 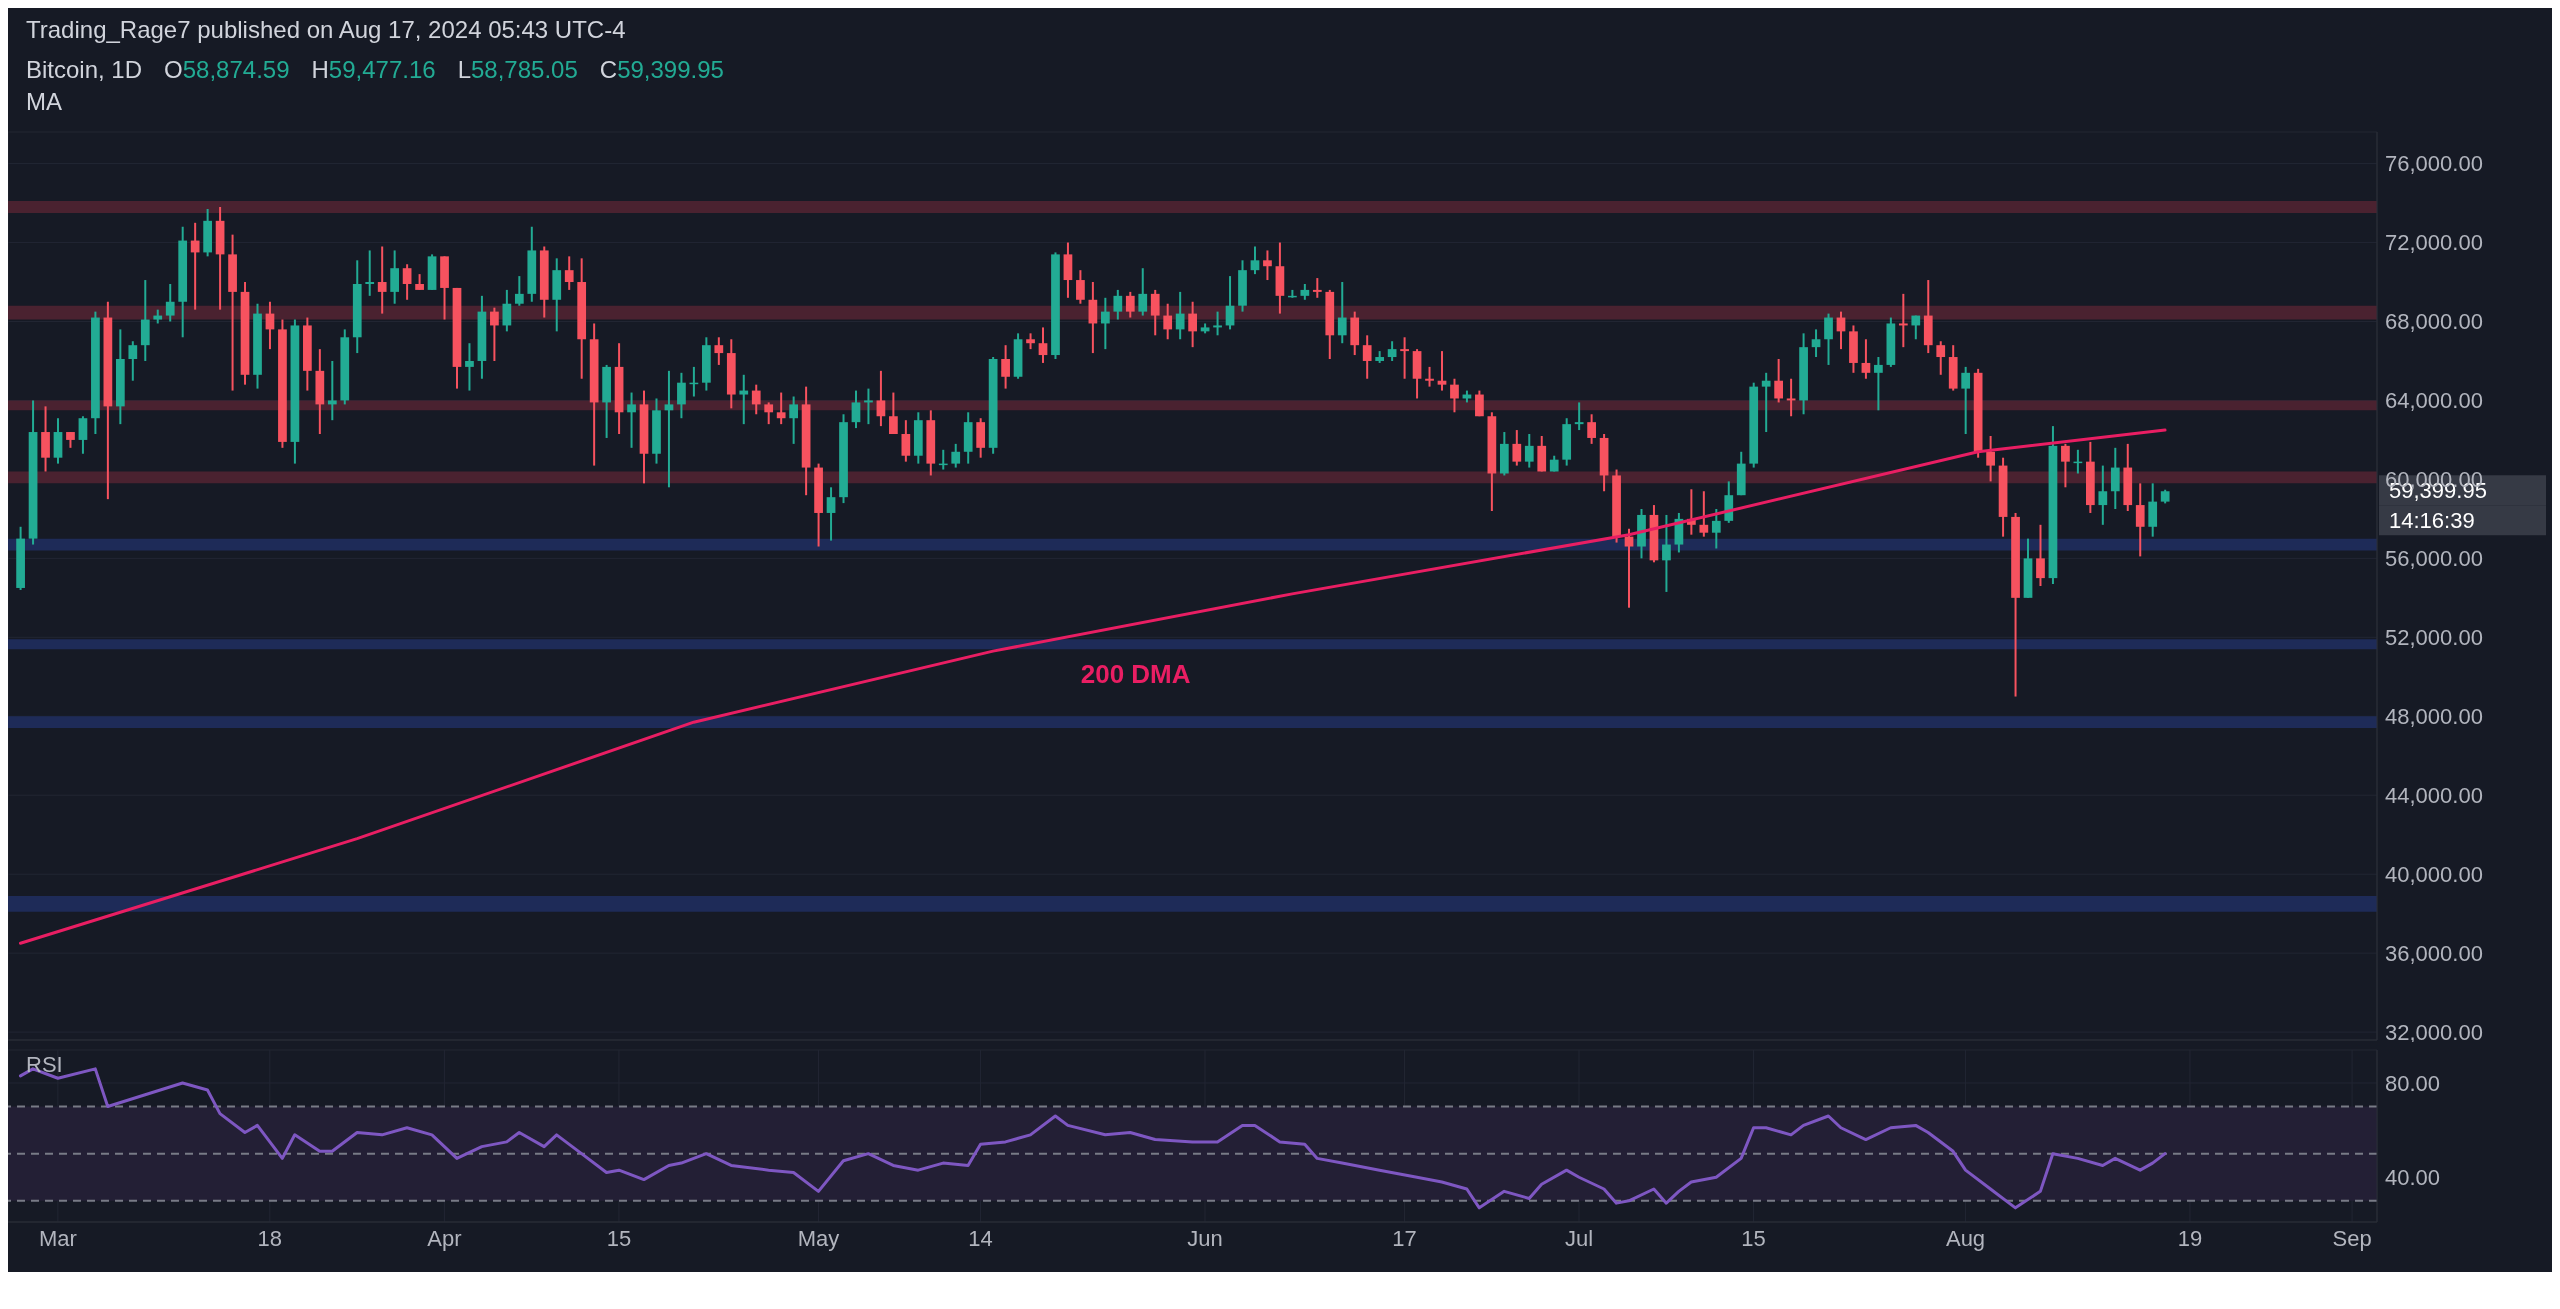 I want to click on x-tick-label: Mar, so click(x=57, y=1238).